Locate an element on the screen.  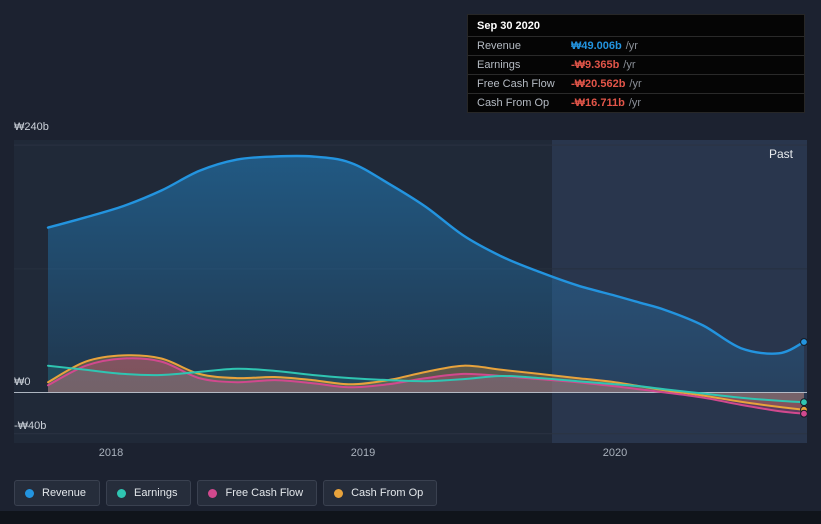
y-axis-label-neg40b: -₩40b is located at coordinates (30, 426).